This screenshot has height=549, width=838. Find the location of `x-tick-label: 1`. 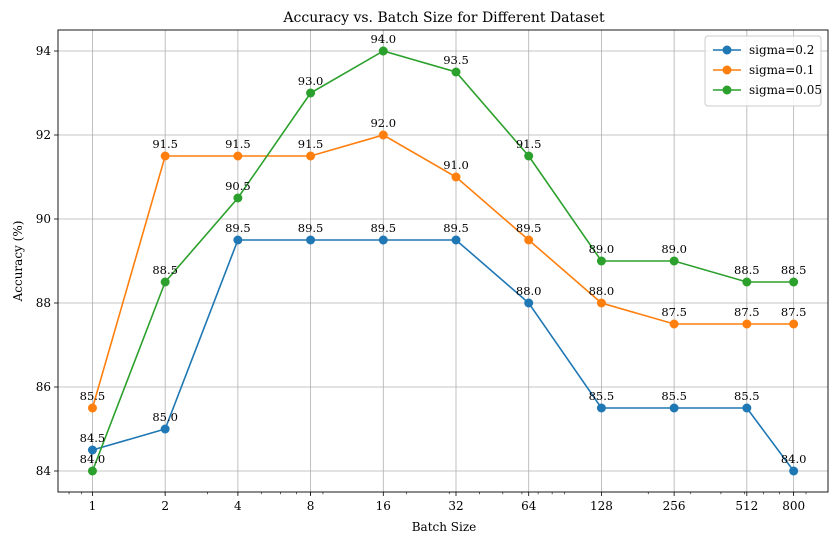

x-tick-label: 1 is located at coordinates (93, 506).